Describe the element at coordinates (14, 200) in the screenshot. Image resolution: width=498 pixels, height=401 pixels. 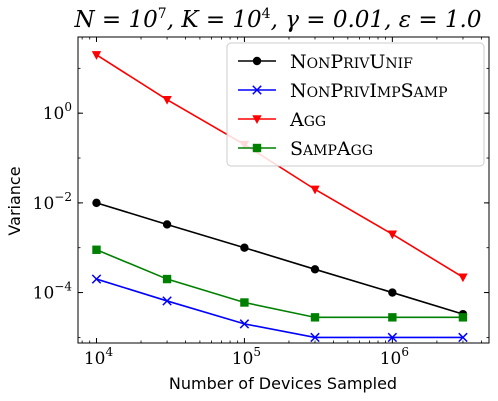
I see `y-axis-label: Variance` at that location.